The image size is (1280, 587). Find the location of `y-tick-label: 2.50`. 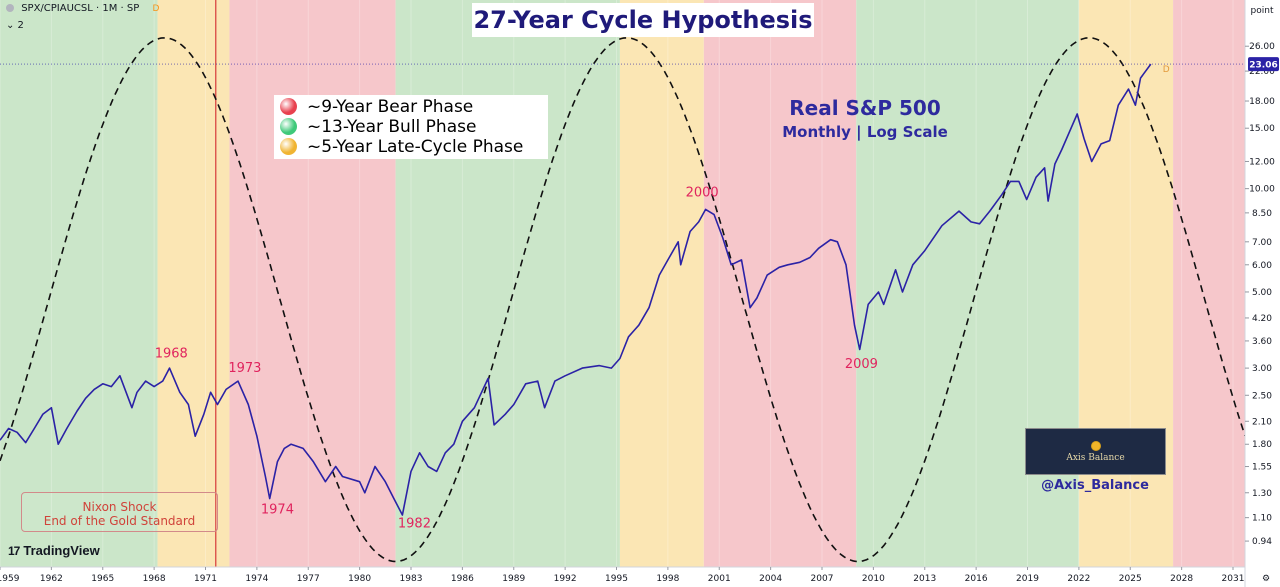

y-tick-label: 2.50 is located at coordinates (1262, 396).